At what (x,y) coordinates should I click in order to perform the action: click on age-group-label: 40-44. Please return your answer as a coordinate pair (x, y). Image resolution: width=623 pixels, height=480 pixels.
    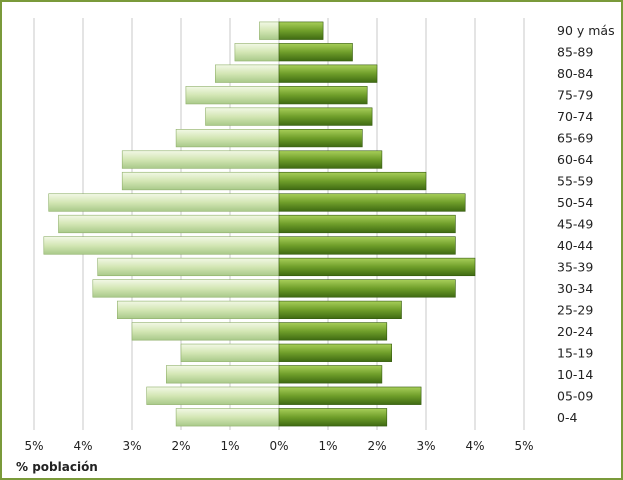
    Looking at the image, I should click on (575, 245).